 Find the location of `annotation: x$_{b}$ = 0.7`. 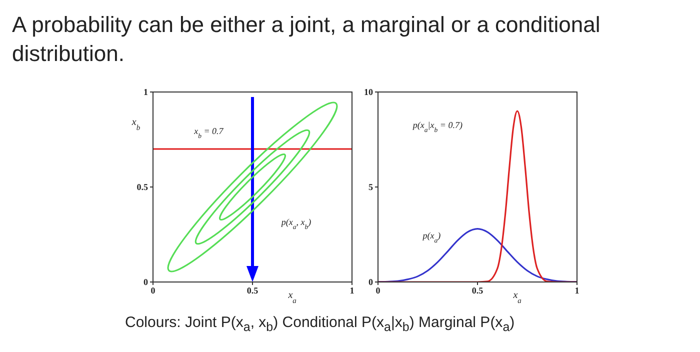

annotation: x$_{b}$ = 0.7 is located at coordinates (208, 133).